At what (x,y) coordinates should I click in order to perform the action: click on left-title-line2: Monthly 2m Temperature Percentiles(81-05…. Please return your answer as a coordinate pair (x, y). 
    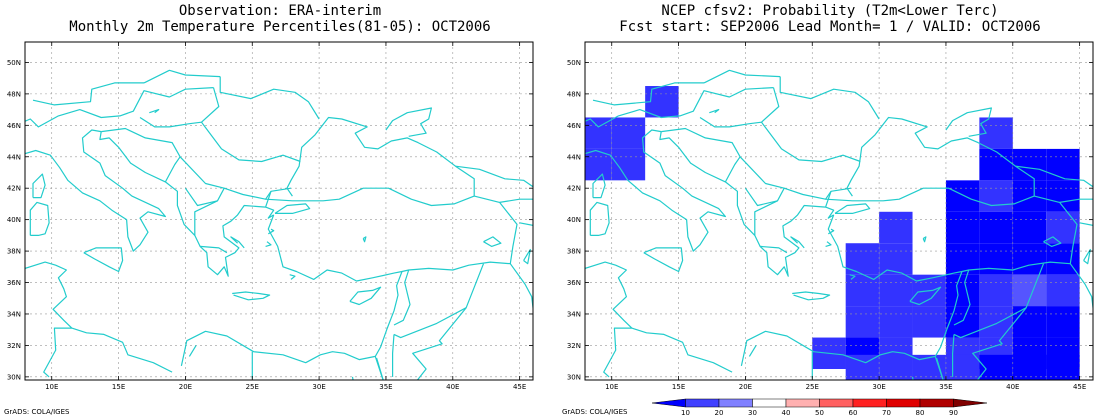
    Looking at the image, I should click on (280, 27).